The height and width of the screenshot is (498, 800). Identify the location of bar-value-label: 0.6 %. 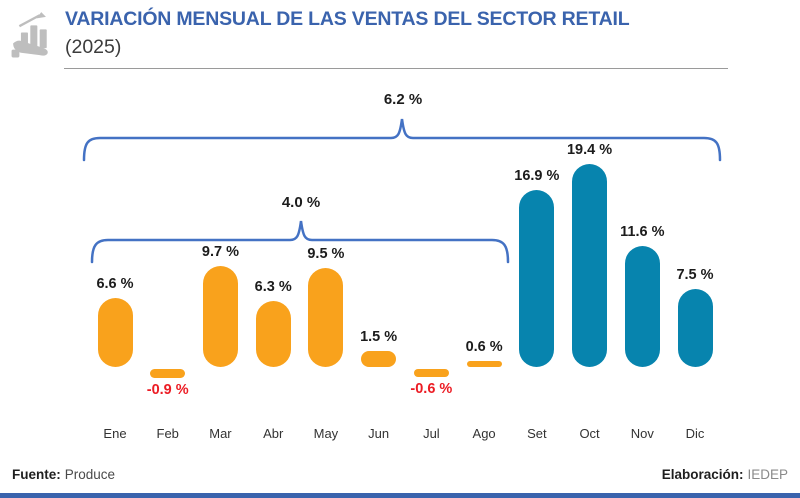
(484, 347).